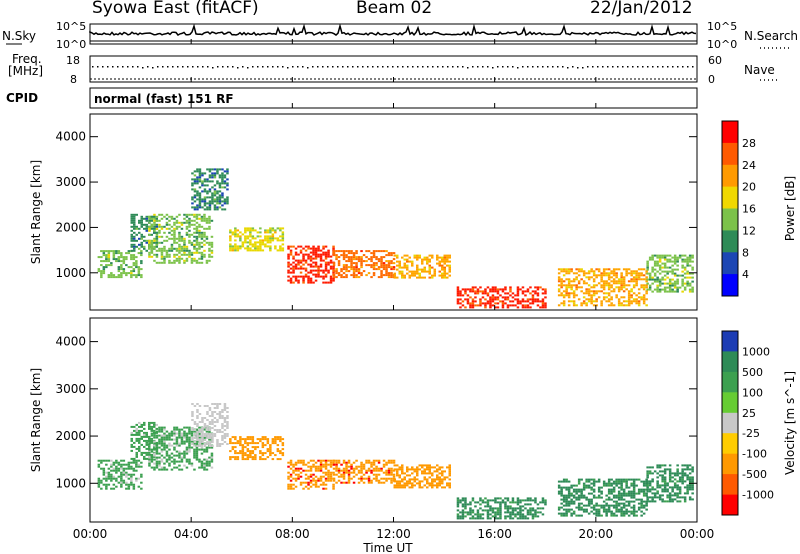  I want to click on xtick-label: 20:00, so click(596, 534).